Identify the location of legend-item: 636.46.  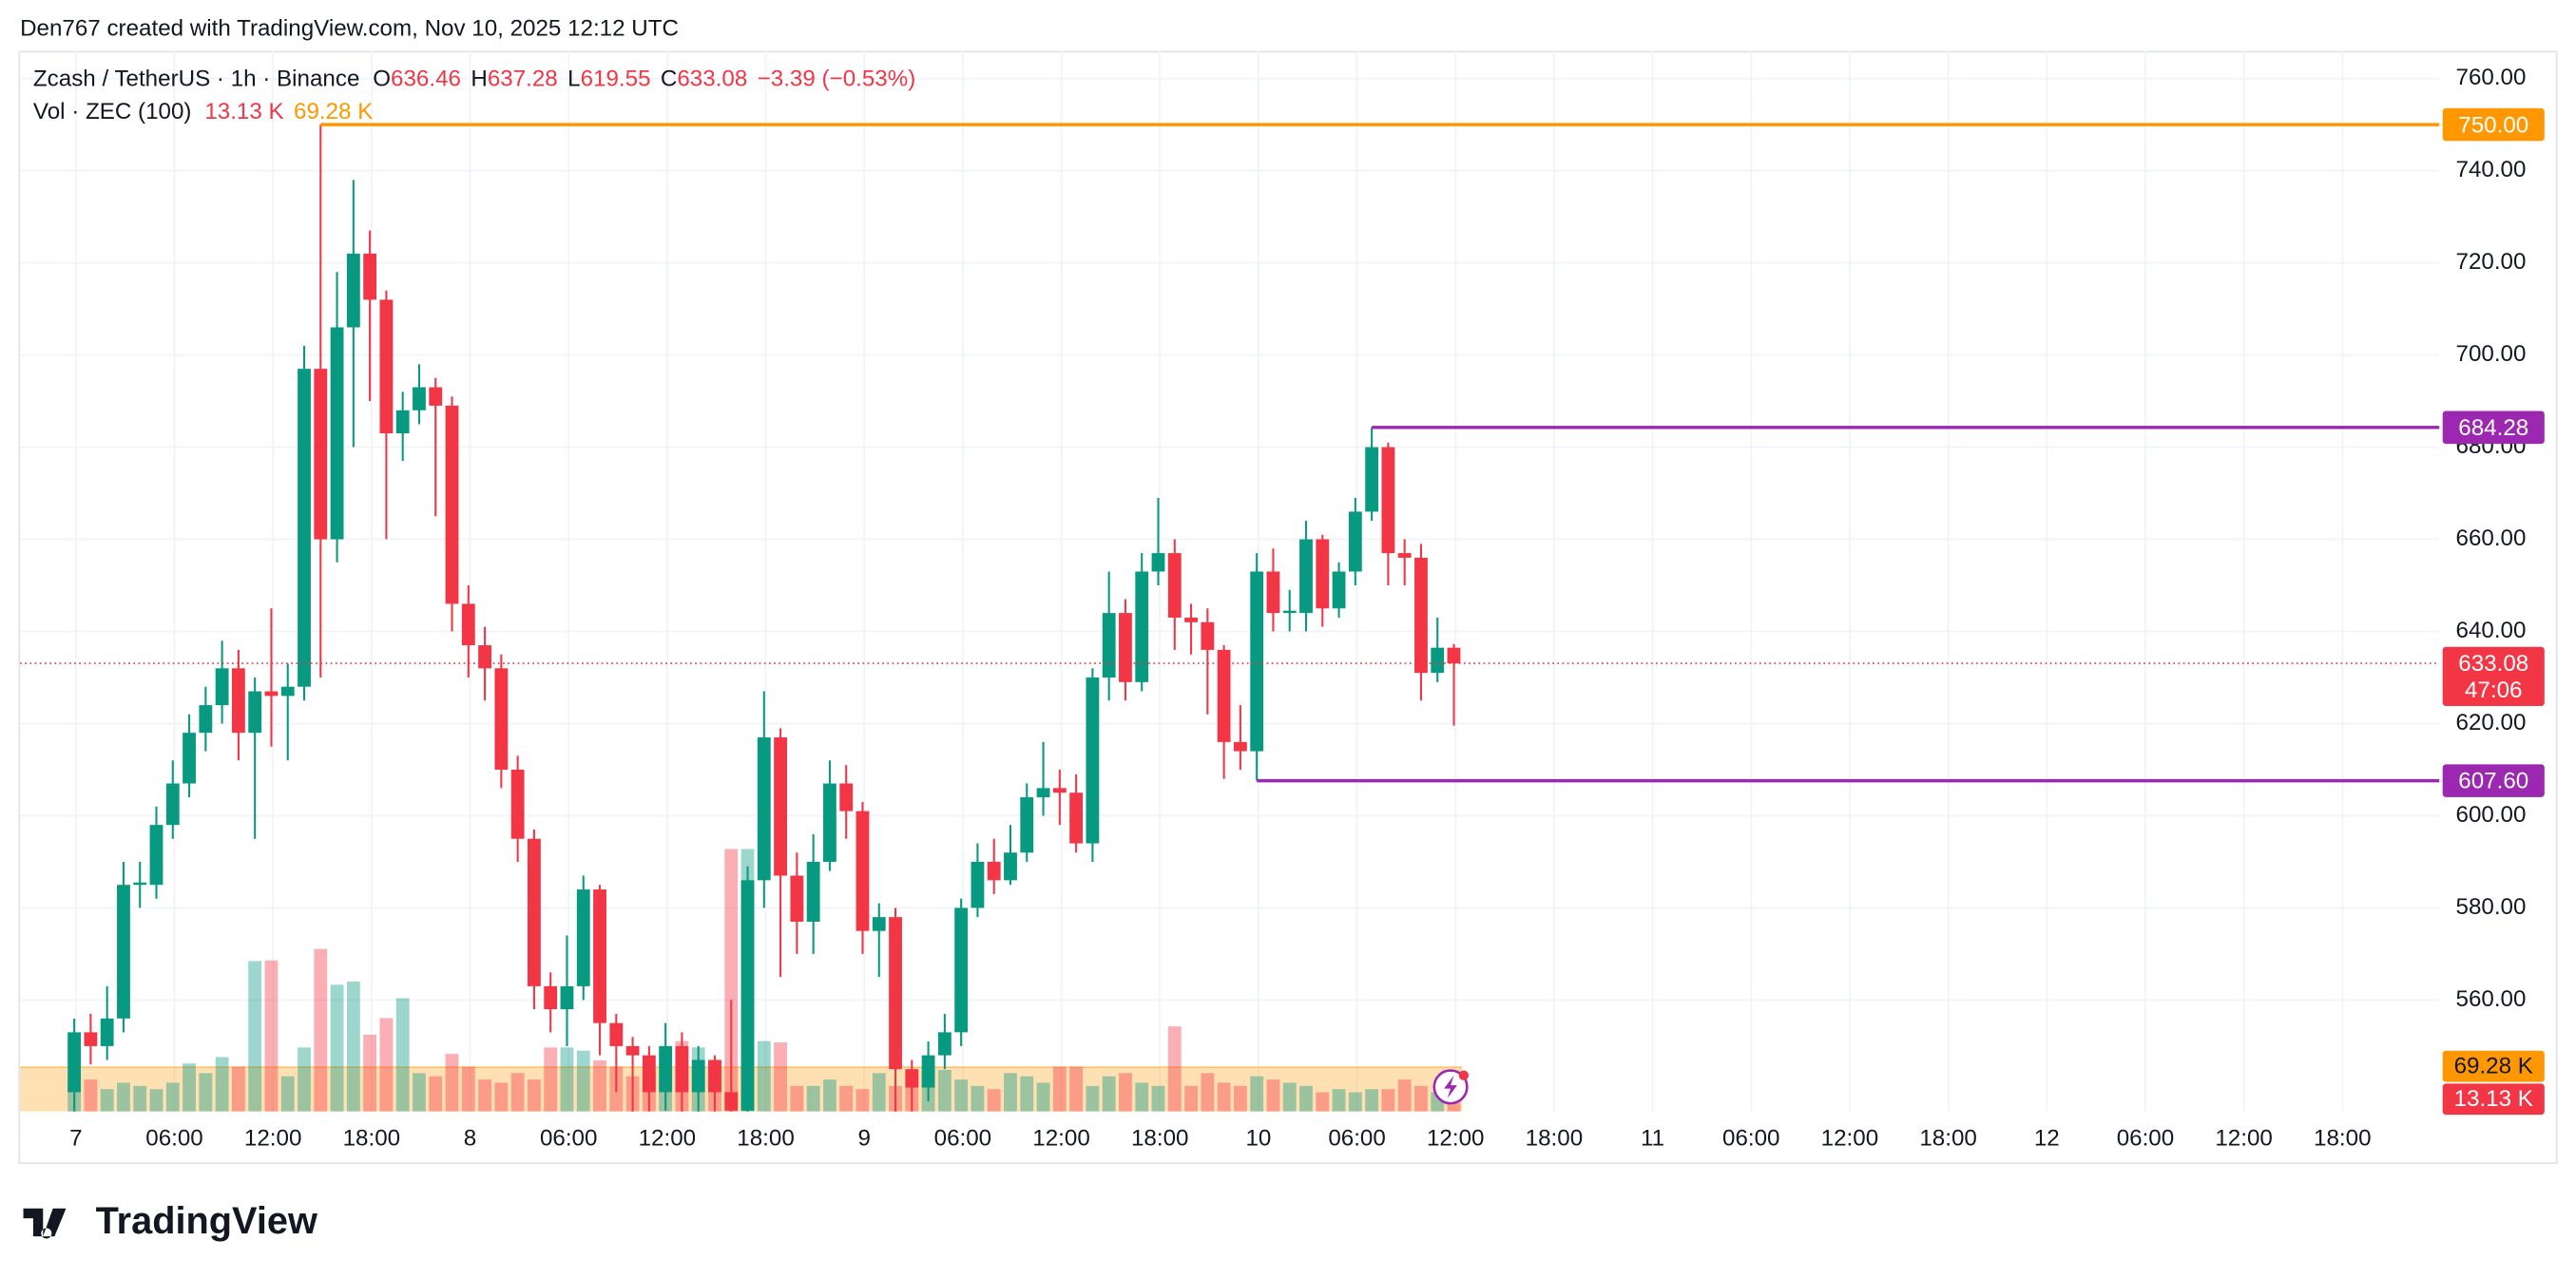
(426, 79).